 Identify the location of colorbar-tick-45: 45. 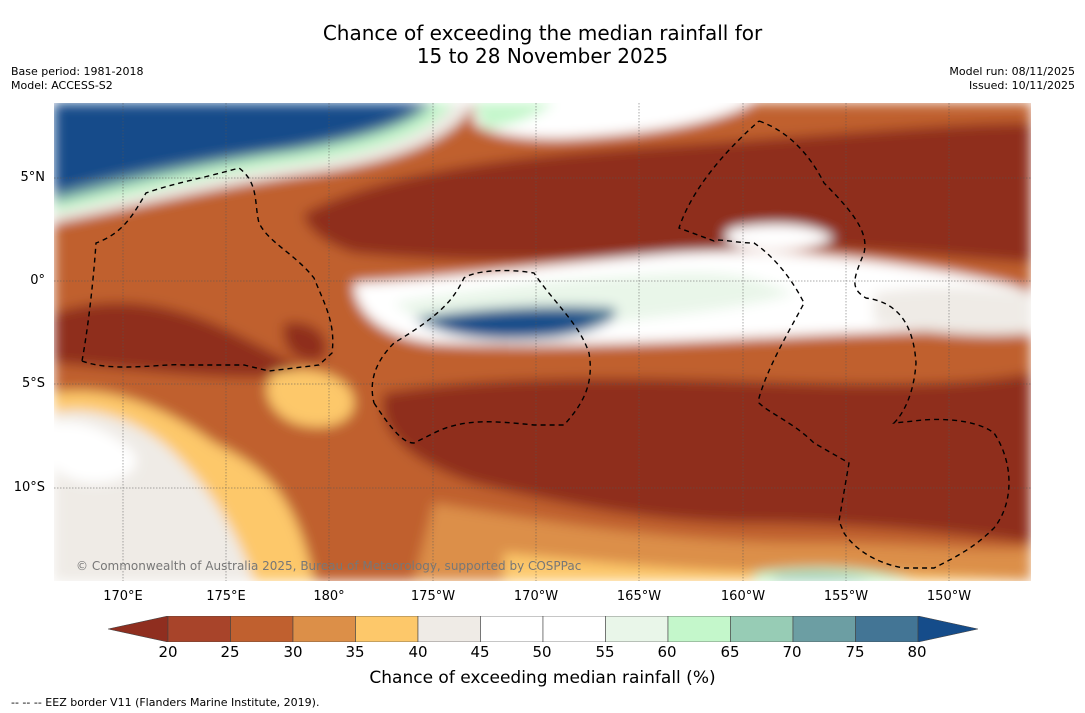
(480, 652).